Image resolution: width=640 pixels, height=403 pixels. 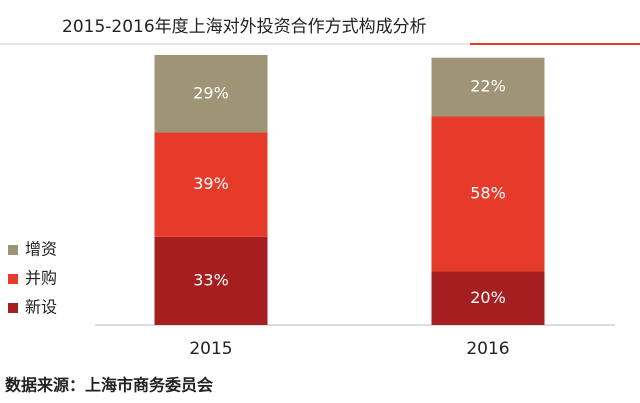 What do you see at coordinates (109, 385) in the screenshot?
I see `source-note: 数据来源：上海市商务委员会` at bounding box center [109, 385].